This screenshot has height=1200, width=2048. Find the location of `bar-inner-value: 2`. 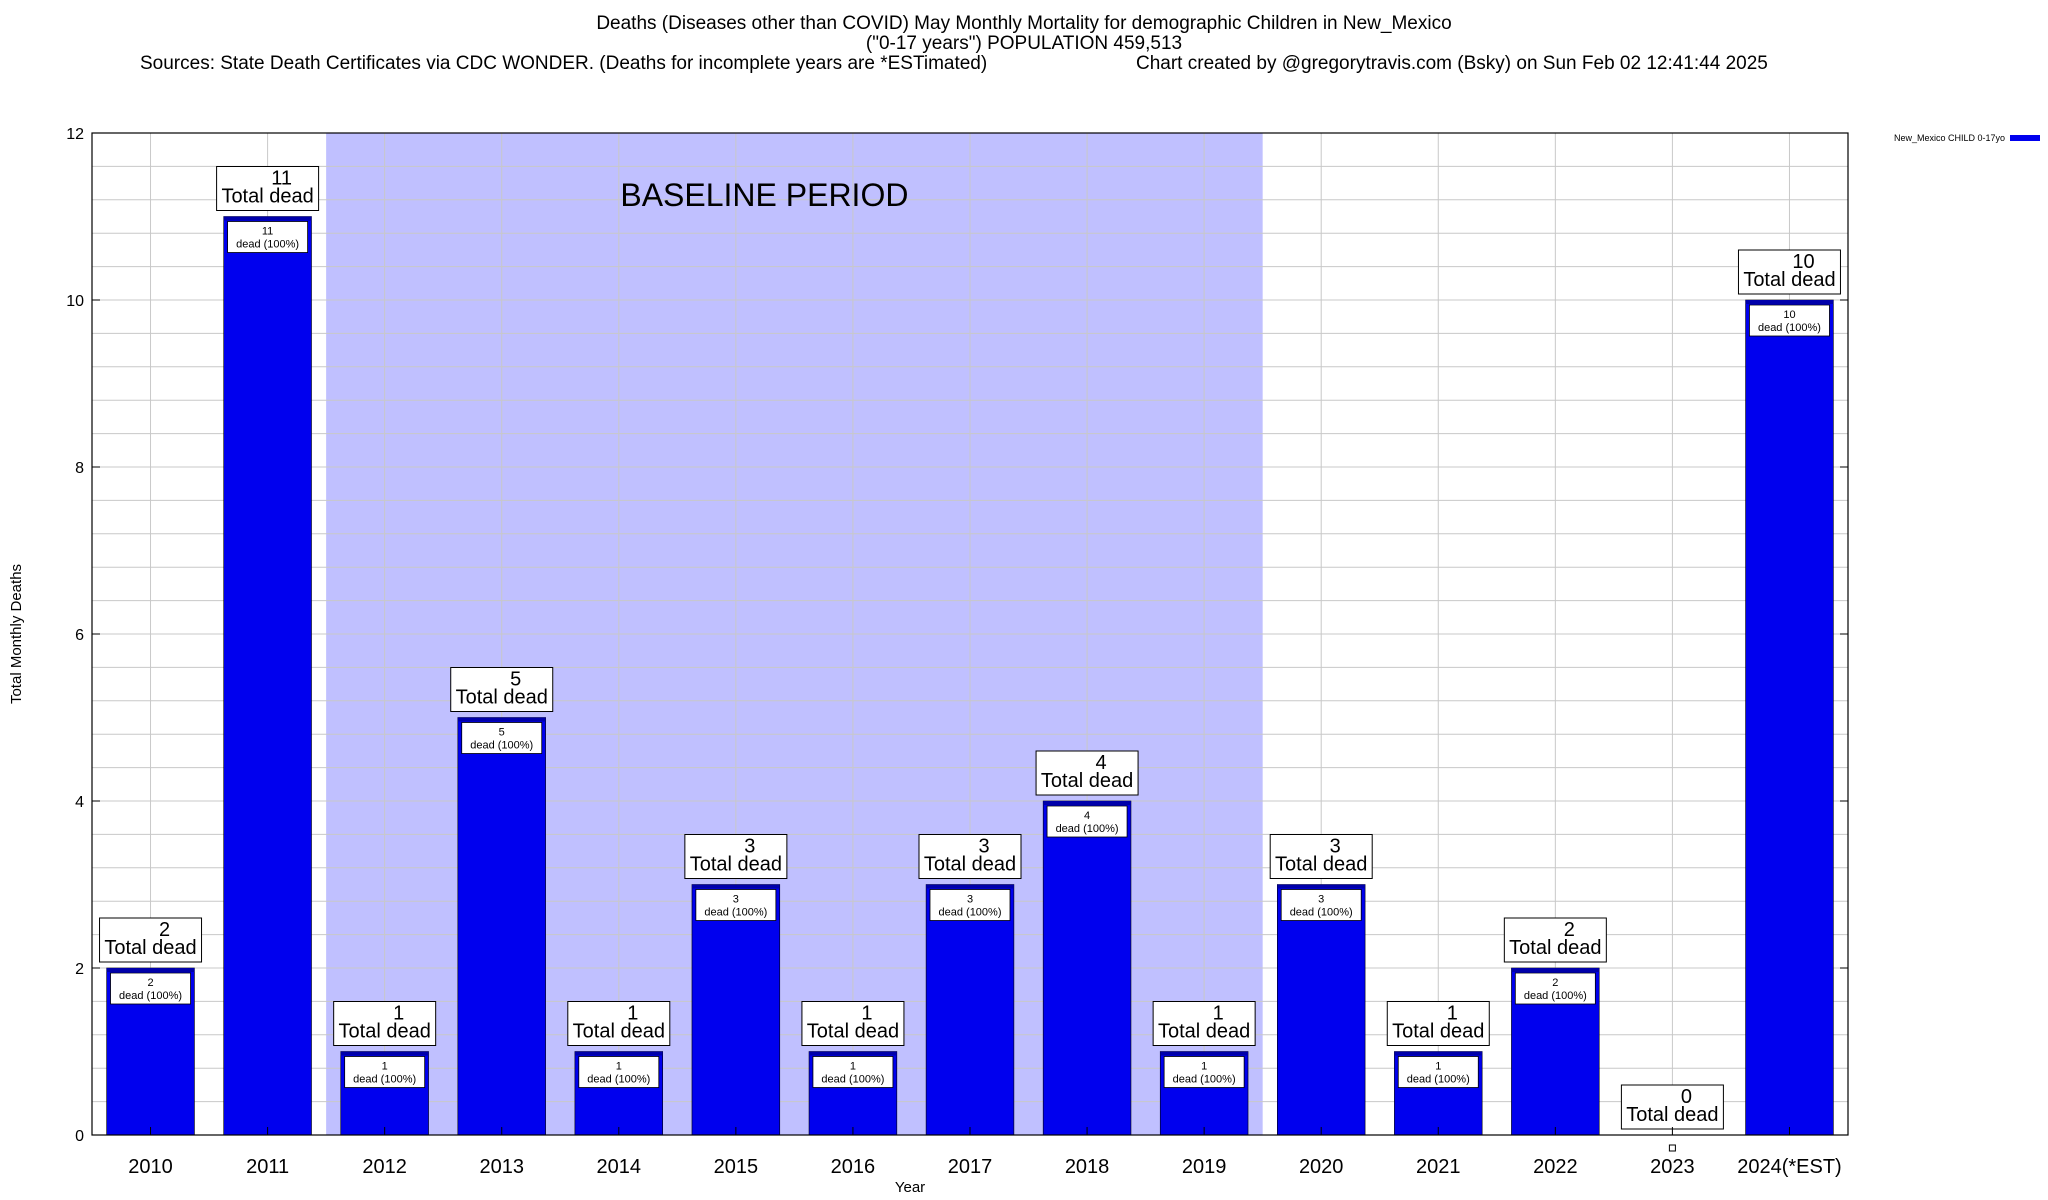

bar-inner-value: 2 is located at coordinates (150, 983).